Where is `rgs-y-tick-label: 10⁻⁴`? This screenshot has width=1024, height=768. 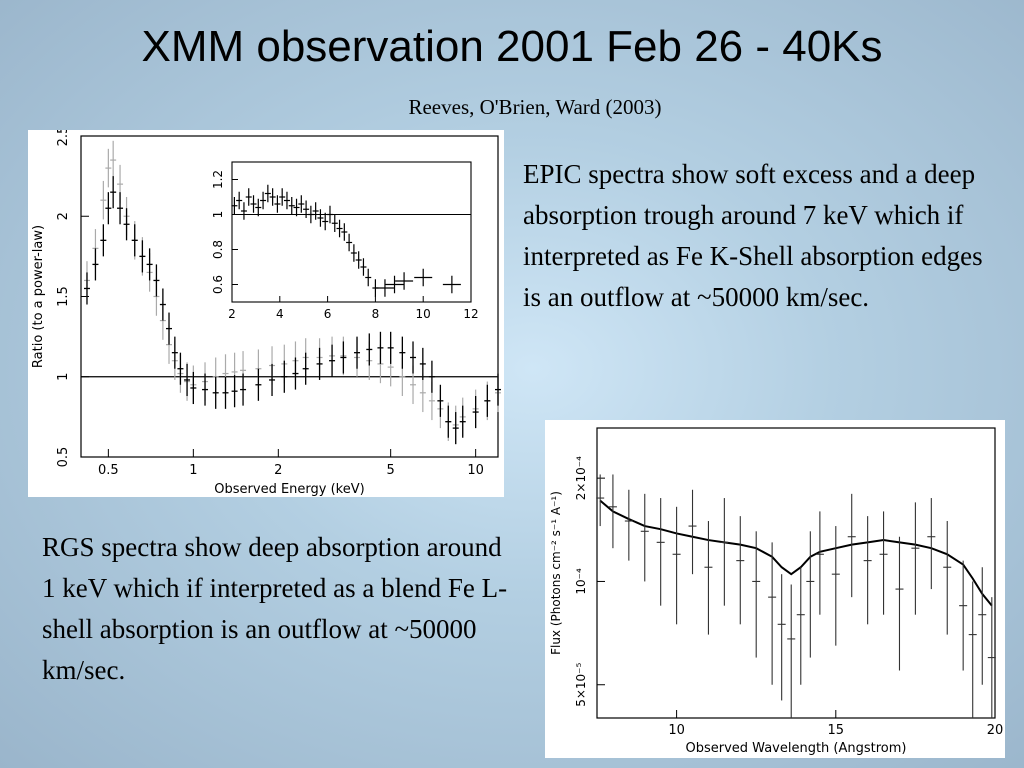 rgs-y-tick-label: 10⁻⁴ is located at coordinates (581, 581).